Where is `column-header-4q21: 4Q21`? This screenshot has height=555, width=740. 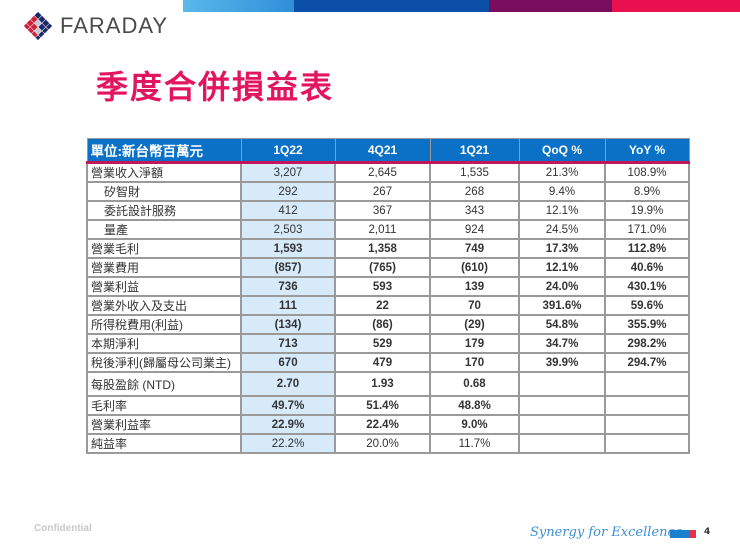 column-header-4q21: 4Q21 is located at coordinates (382, 151).